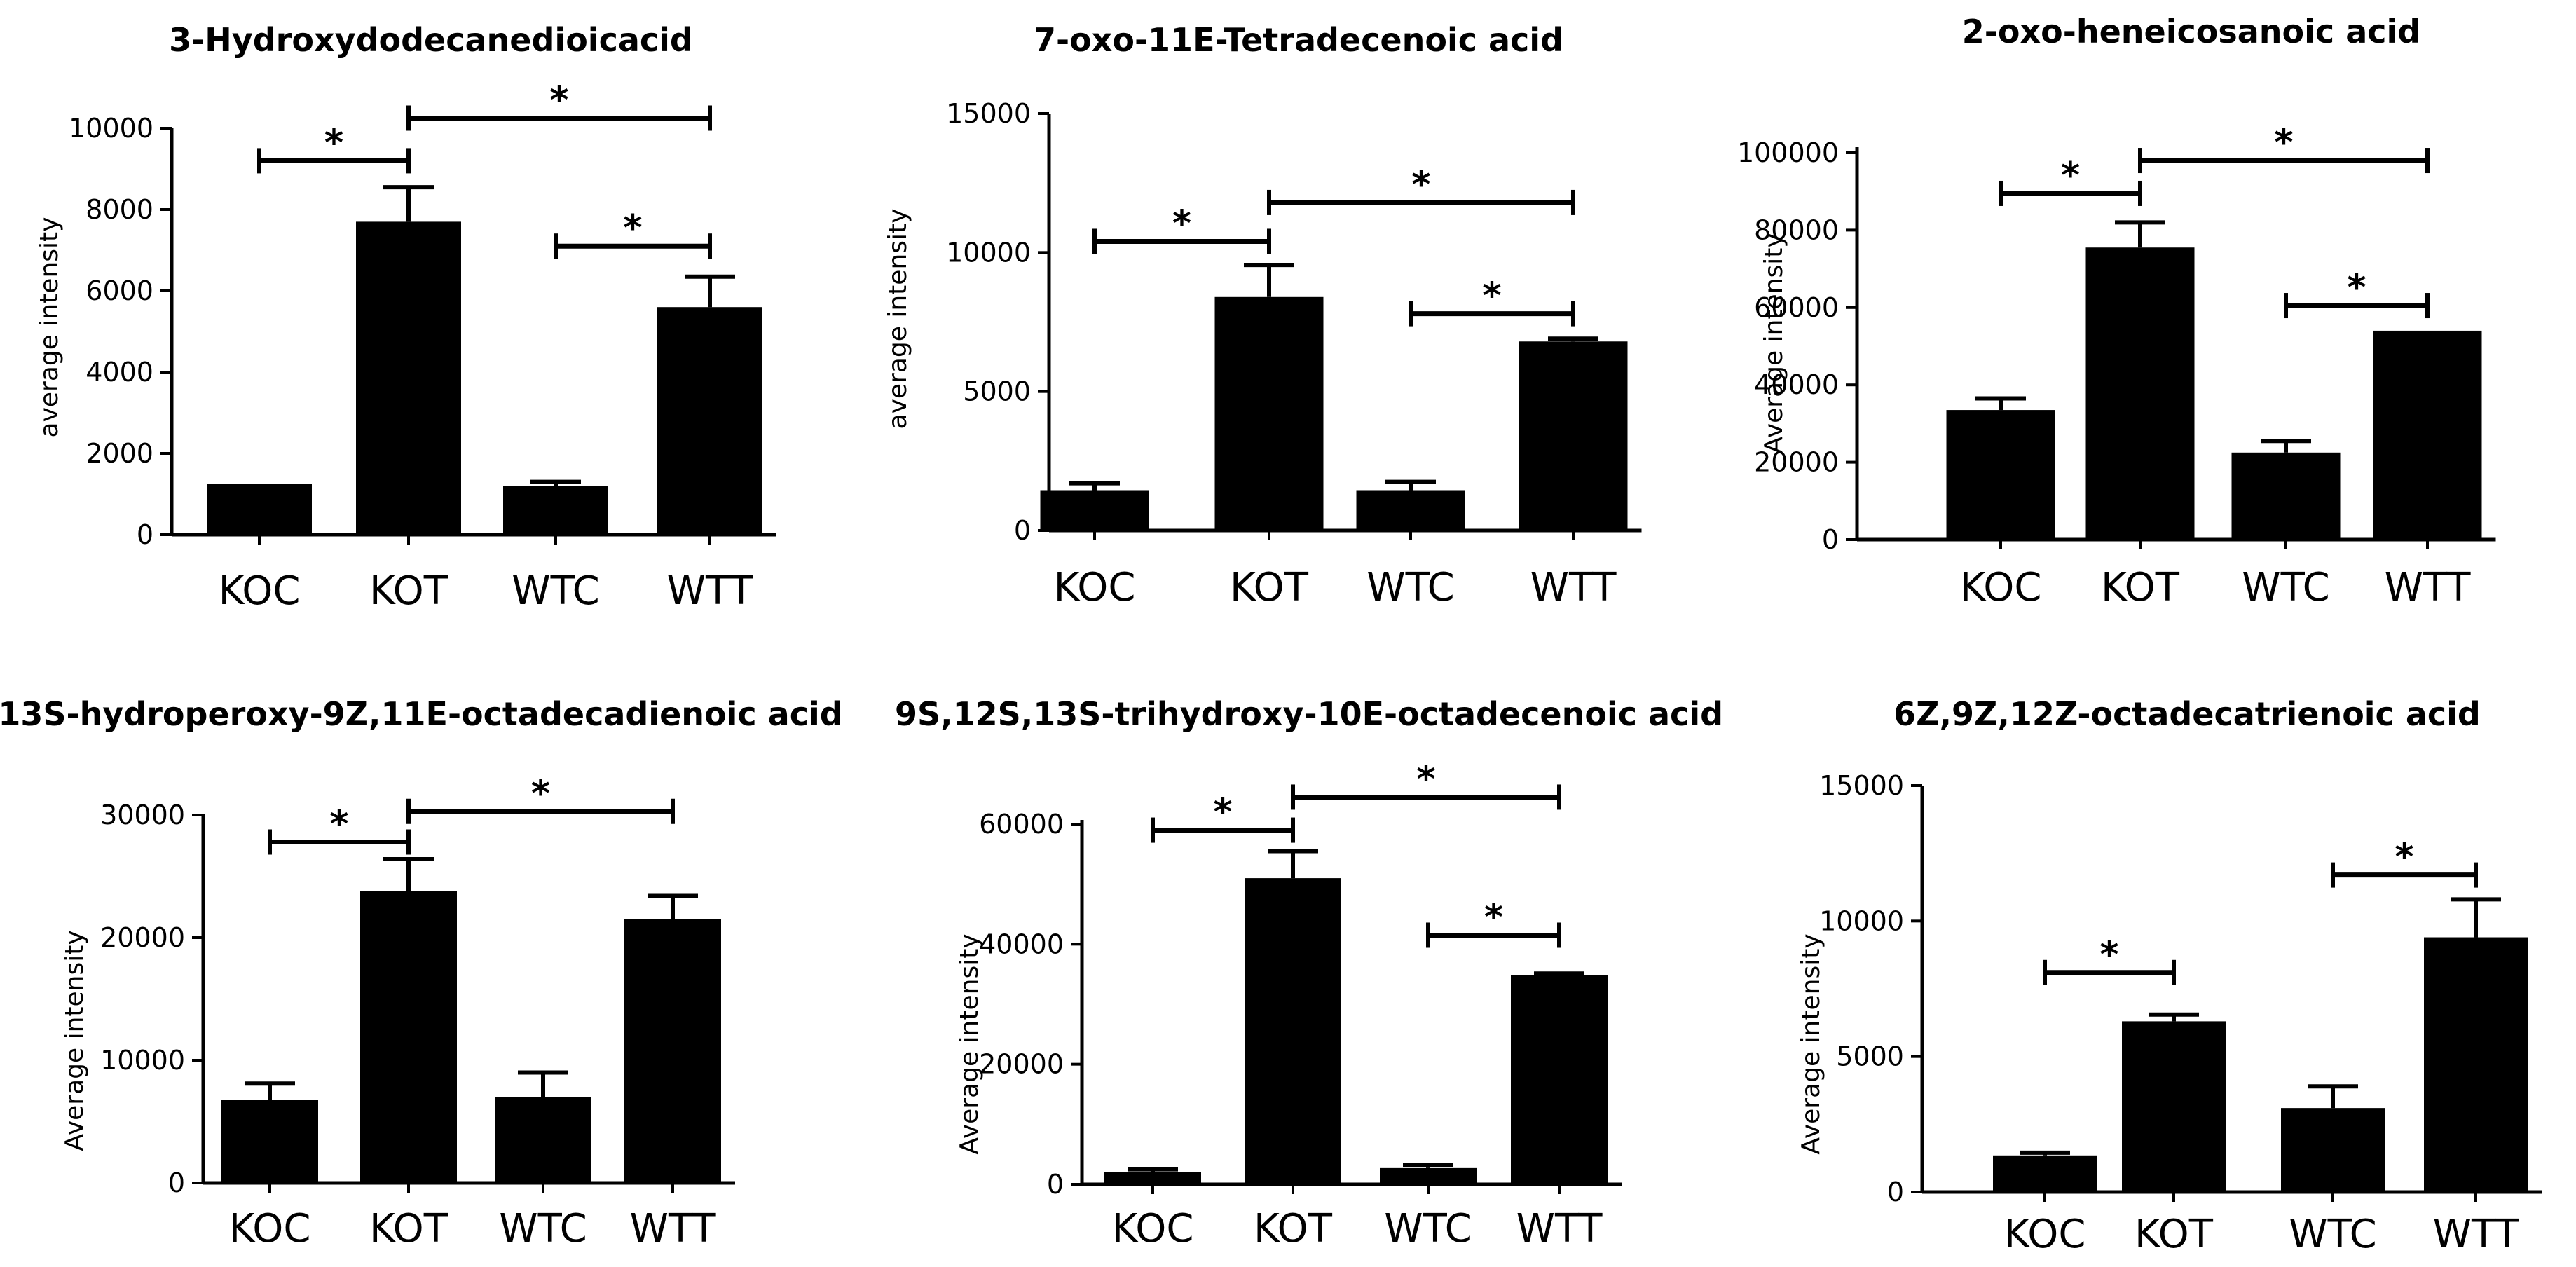  What do you see at coordinates (2187, 714) in the screenshot?
I see `chart-title: 6Z,9Z,12Z-octadecatrienoic acid` at bounding box center [2187, 714].